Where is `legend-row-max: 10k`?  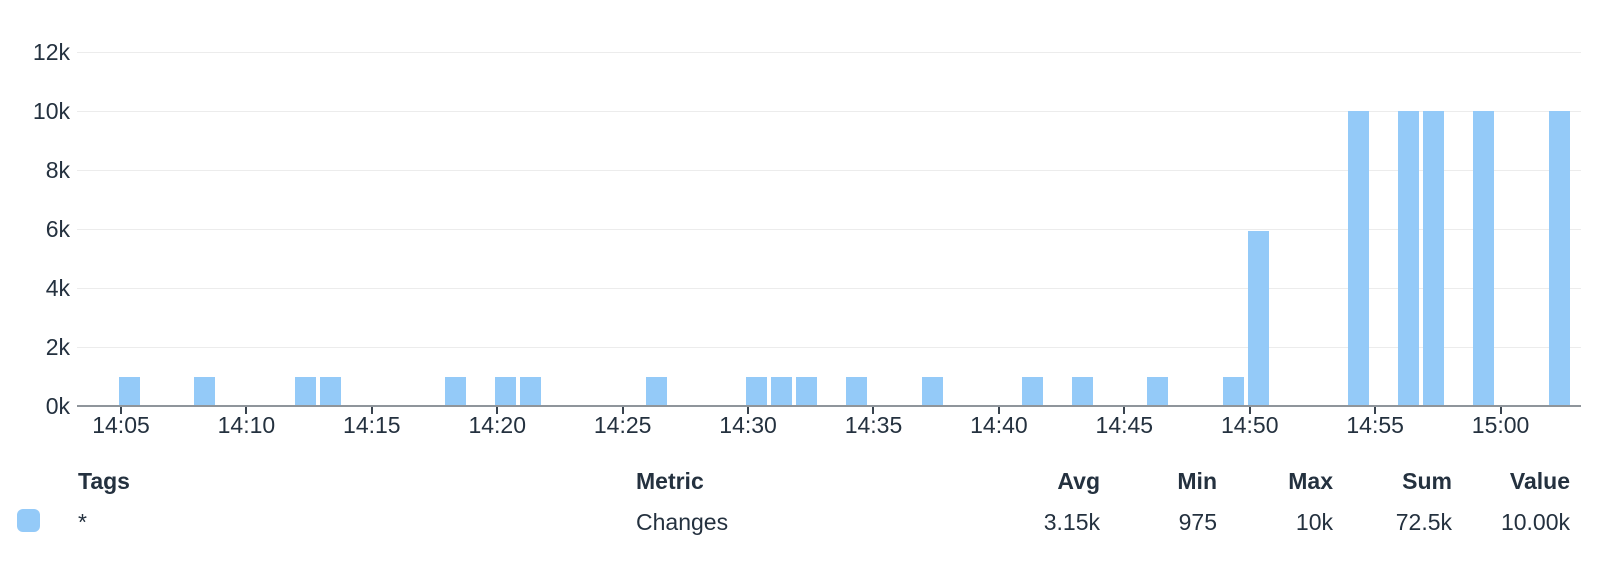 legend-row-max: 10k is located at coordinates (1314, 522).